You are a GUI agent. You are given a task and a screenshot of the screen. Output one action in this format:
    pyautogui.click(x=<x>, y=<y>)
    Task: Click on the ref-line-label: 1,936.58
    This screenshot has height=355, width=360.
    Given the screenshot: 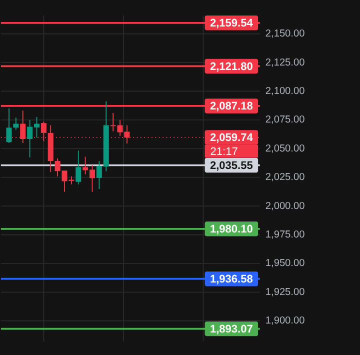 What is the action you would take?
    pyautogui.click(x=231, y=280)
    